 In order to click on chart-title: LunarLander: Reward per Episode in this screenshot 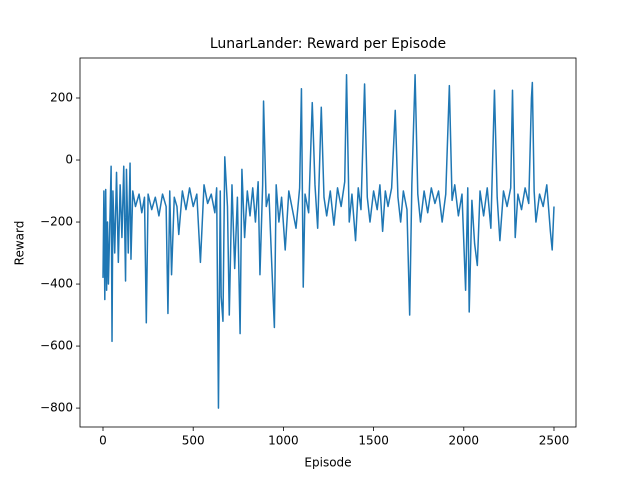, I will do `click(328, 44)`.